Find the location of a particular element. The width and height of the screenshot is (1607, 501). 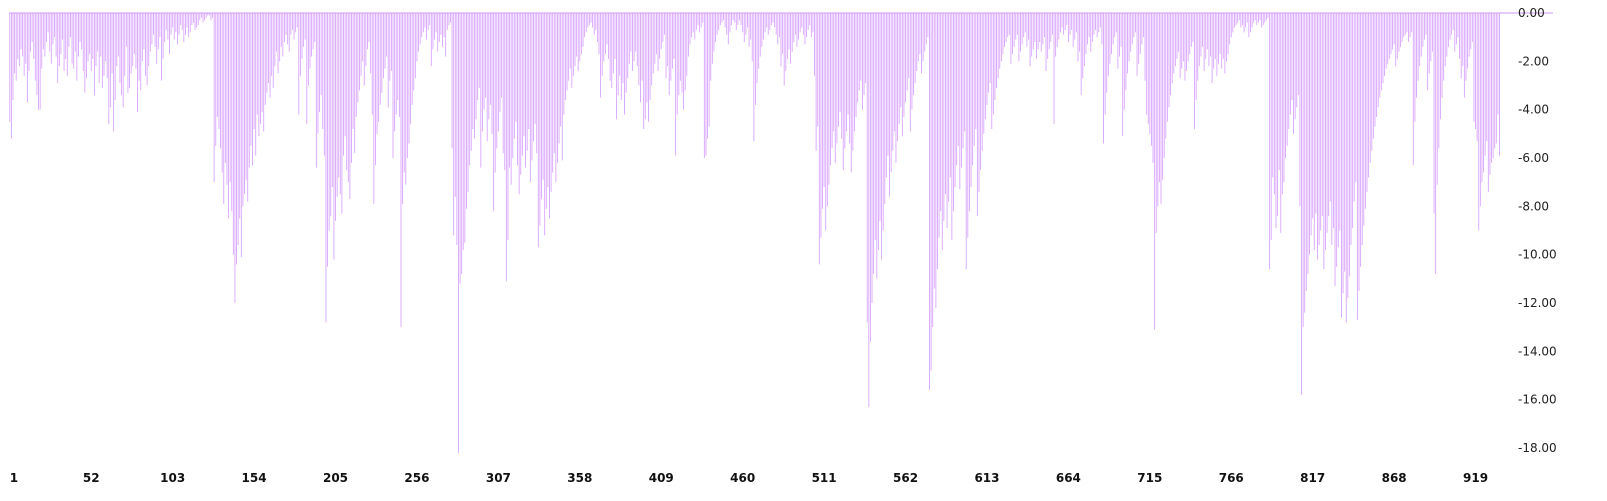

y-tick-label: -2.00 is located at coordinates (1533, 61).